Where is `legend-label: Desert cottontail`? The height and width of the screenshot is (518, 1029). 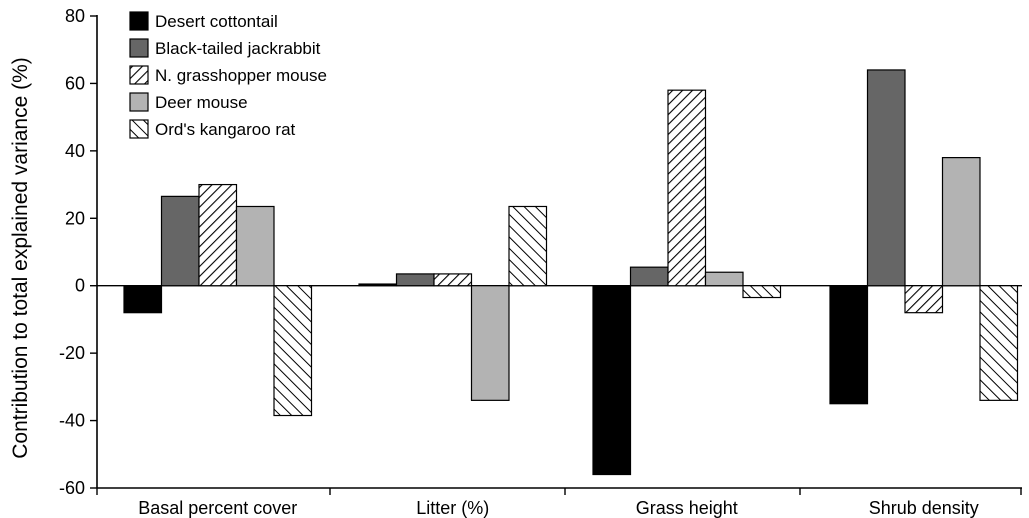 legend-label: Desert cottontail is located at coordinates (216, 21).